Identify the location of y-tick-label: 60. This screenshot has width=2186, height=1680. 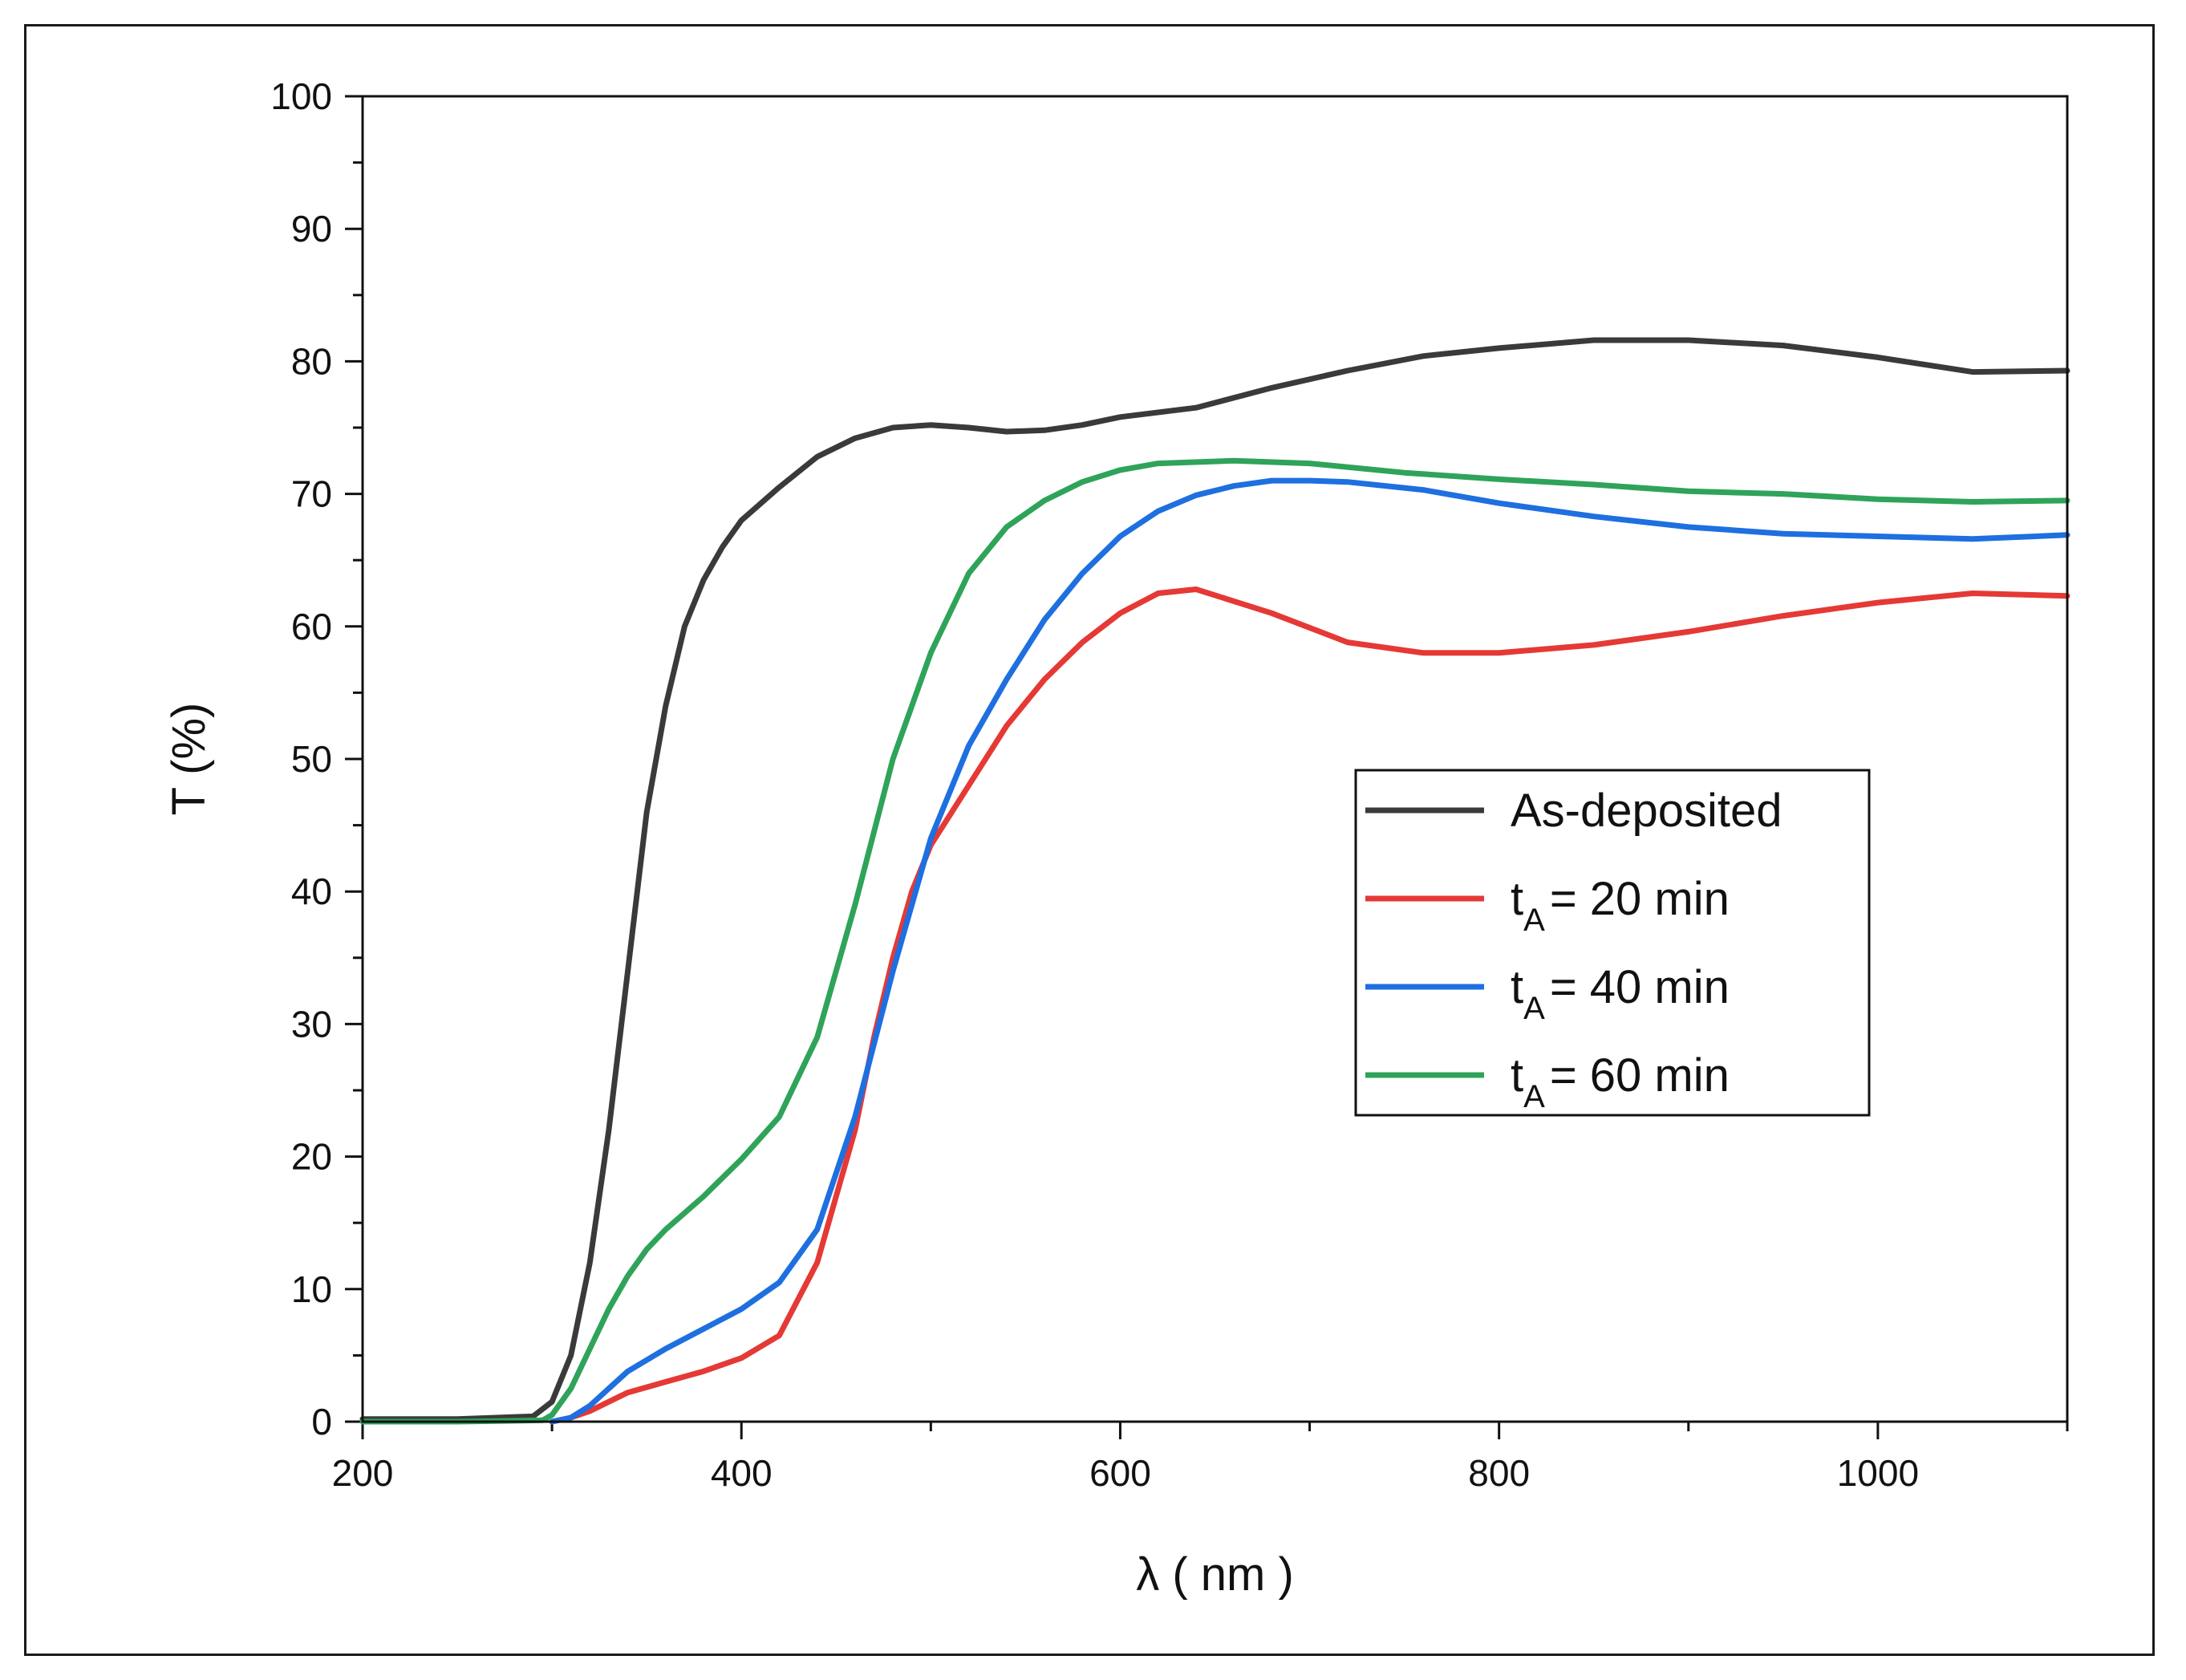
(311, 626).